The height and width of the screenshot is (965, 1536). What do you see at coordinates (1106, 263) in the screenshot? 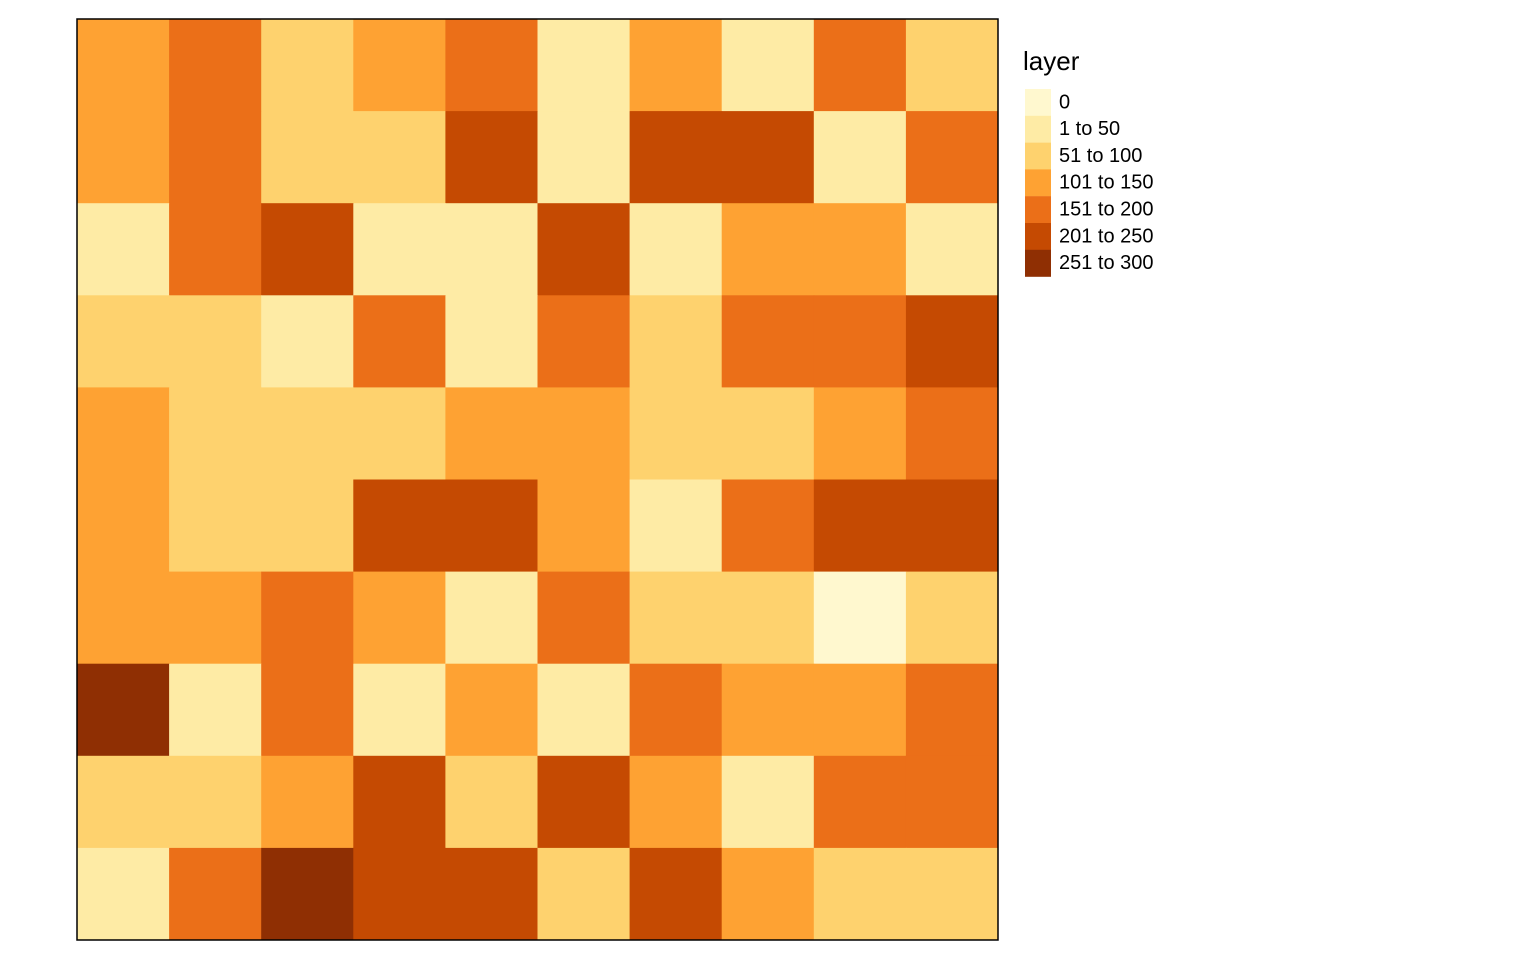
I see `legend-label: 251 to 300` at bounding box center [1106, 263].